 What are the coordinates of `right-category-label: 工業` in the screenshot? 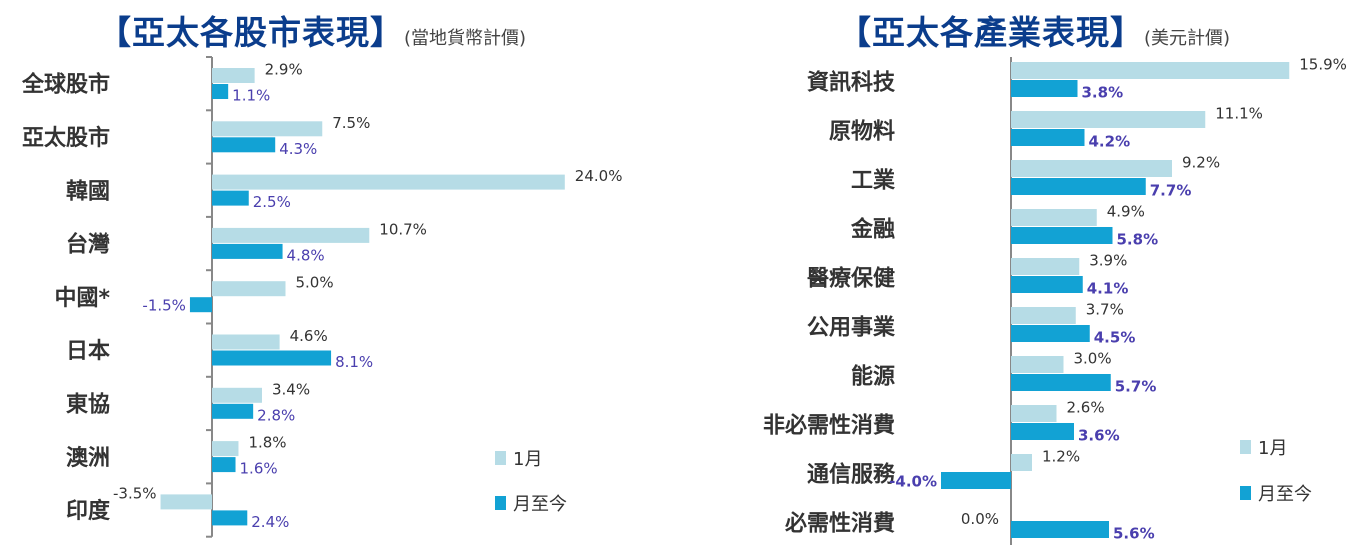 It's located at (873, 181).